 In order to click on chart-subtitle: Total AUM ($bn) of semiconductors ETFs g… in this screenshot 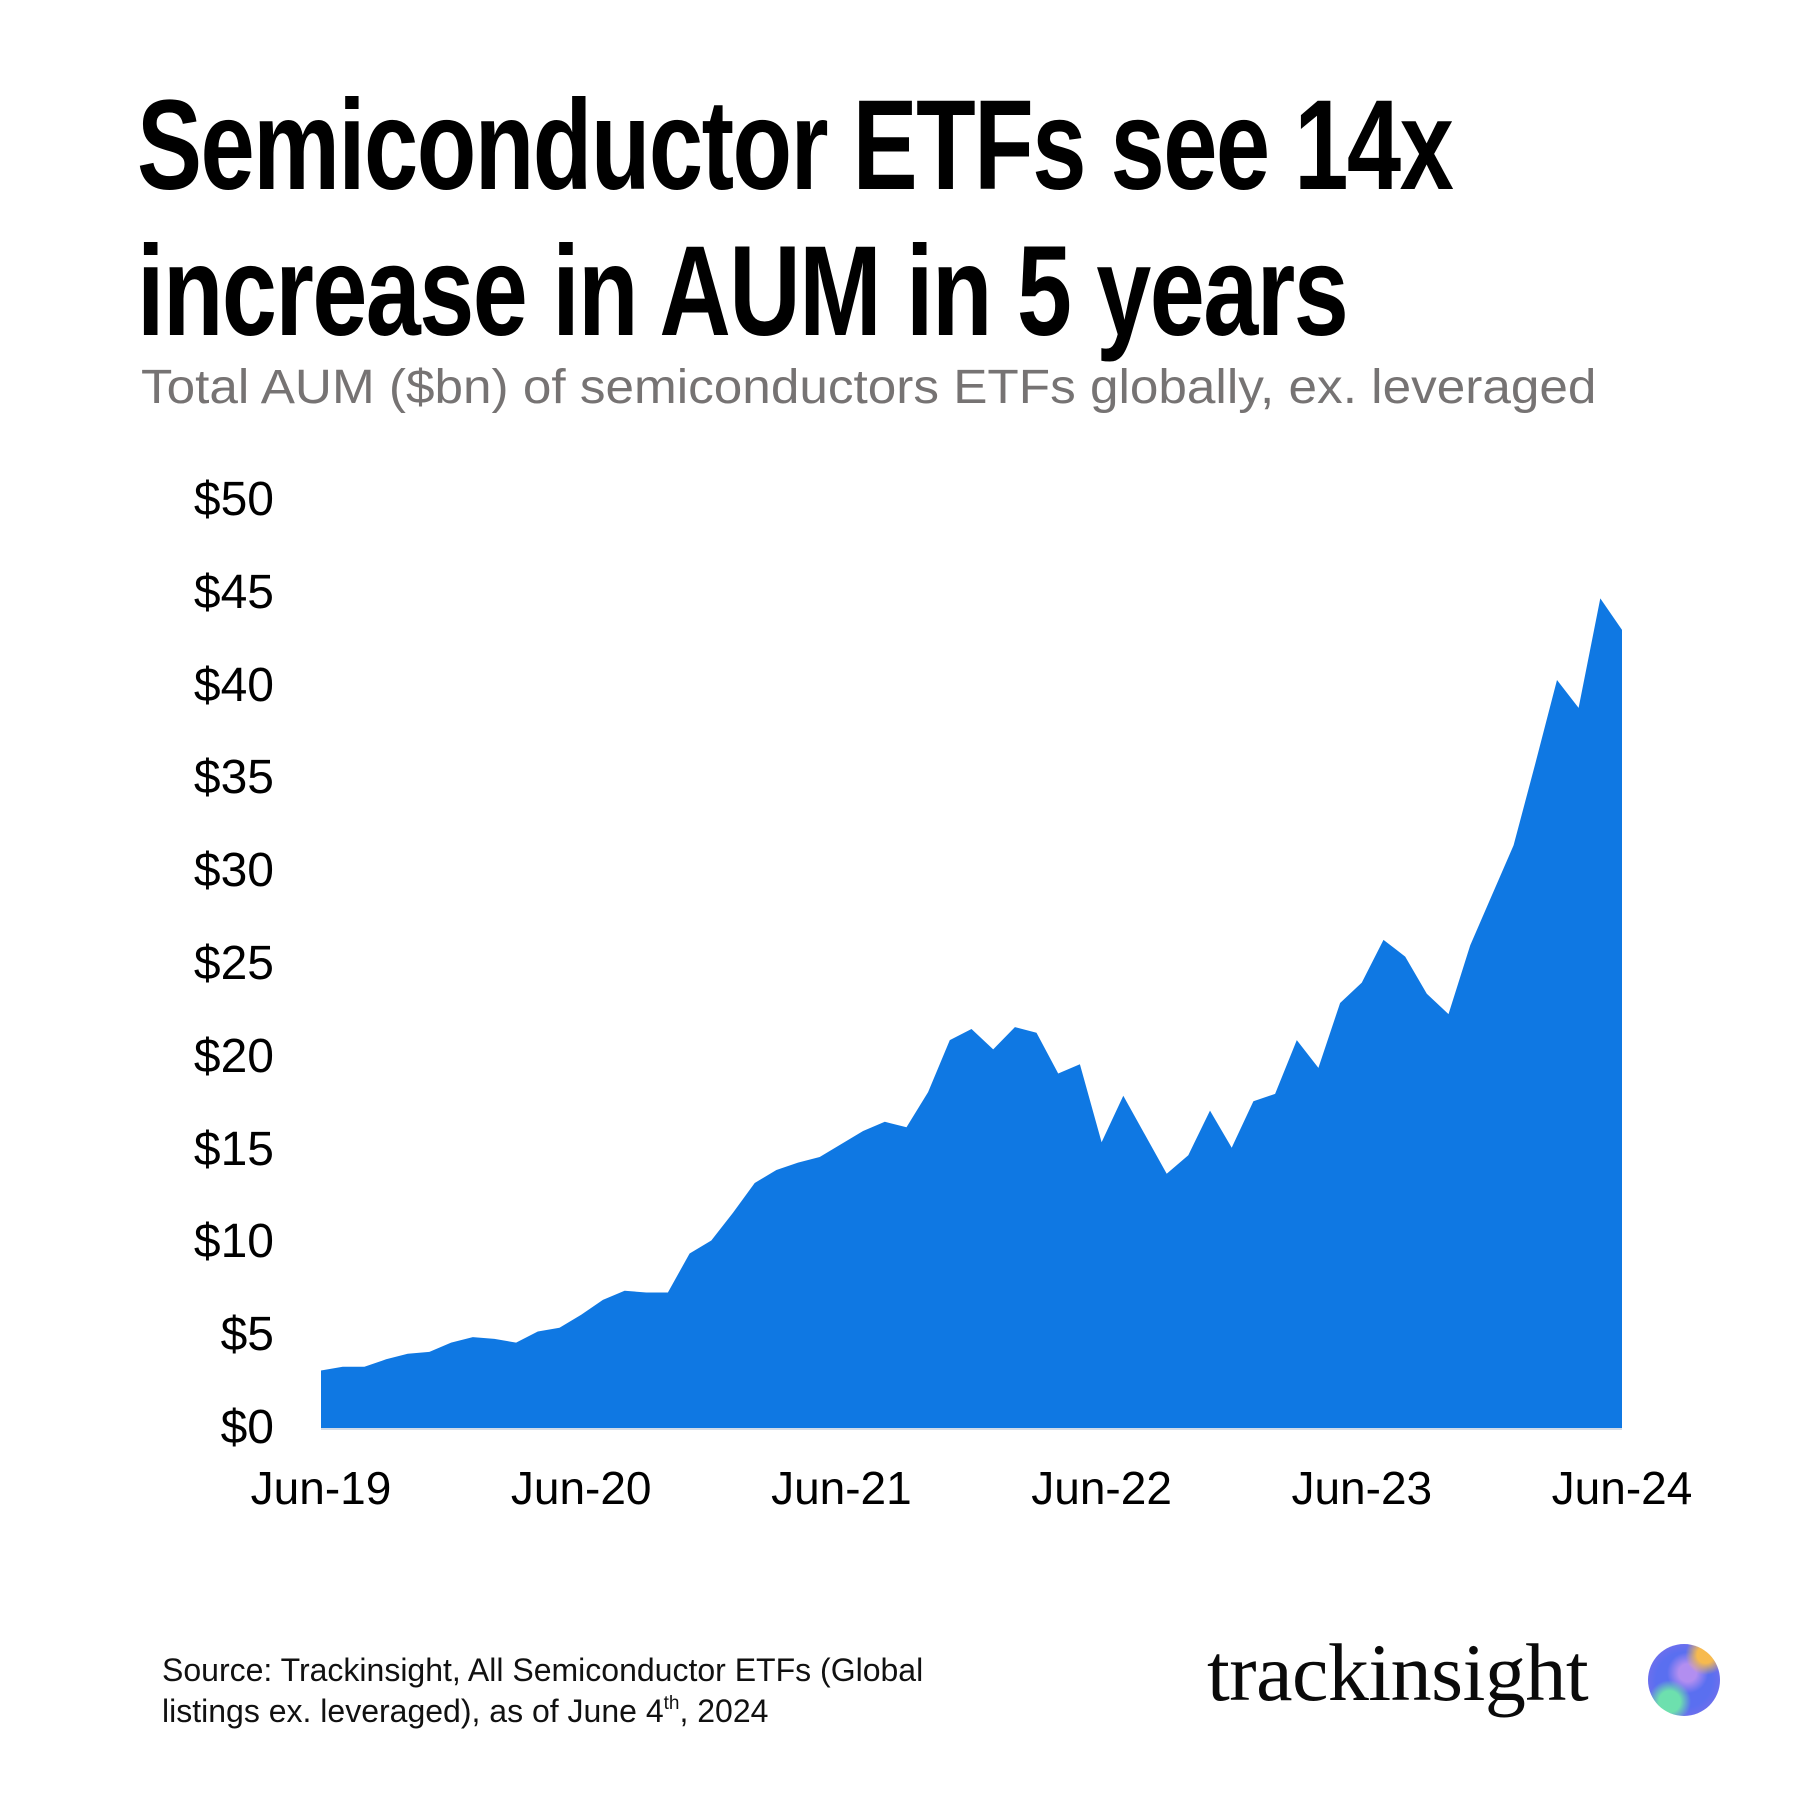, I will do `click(869, 387)`.